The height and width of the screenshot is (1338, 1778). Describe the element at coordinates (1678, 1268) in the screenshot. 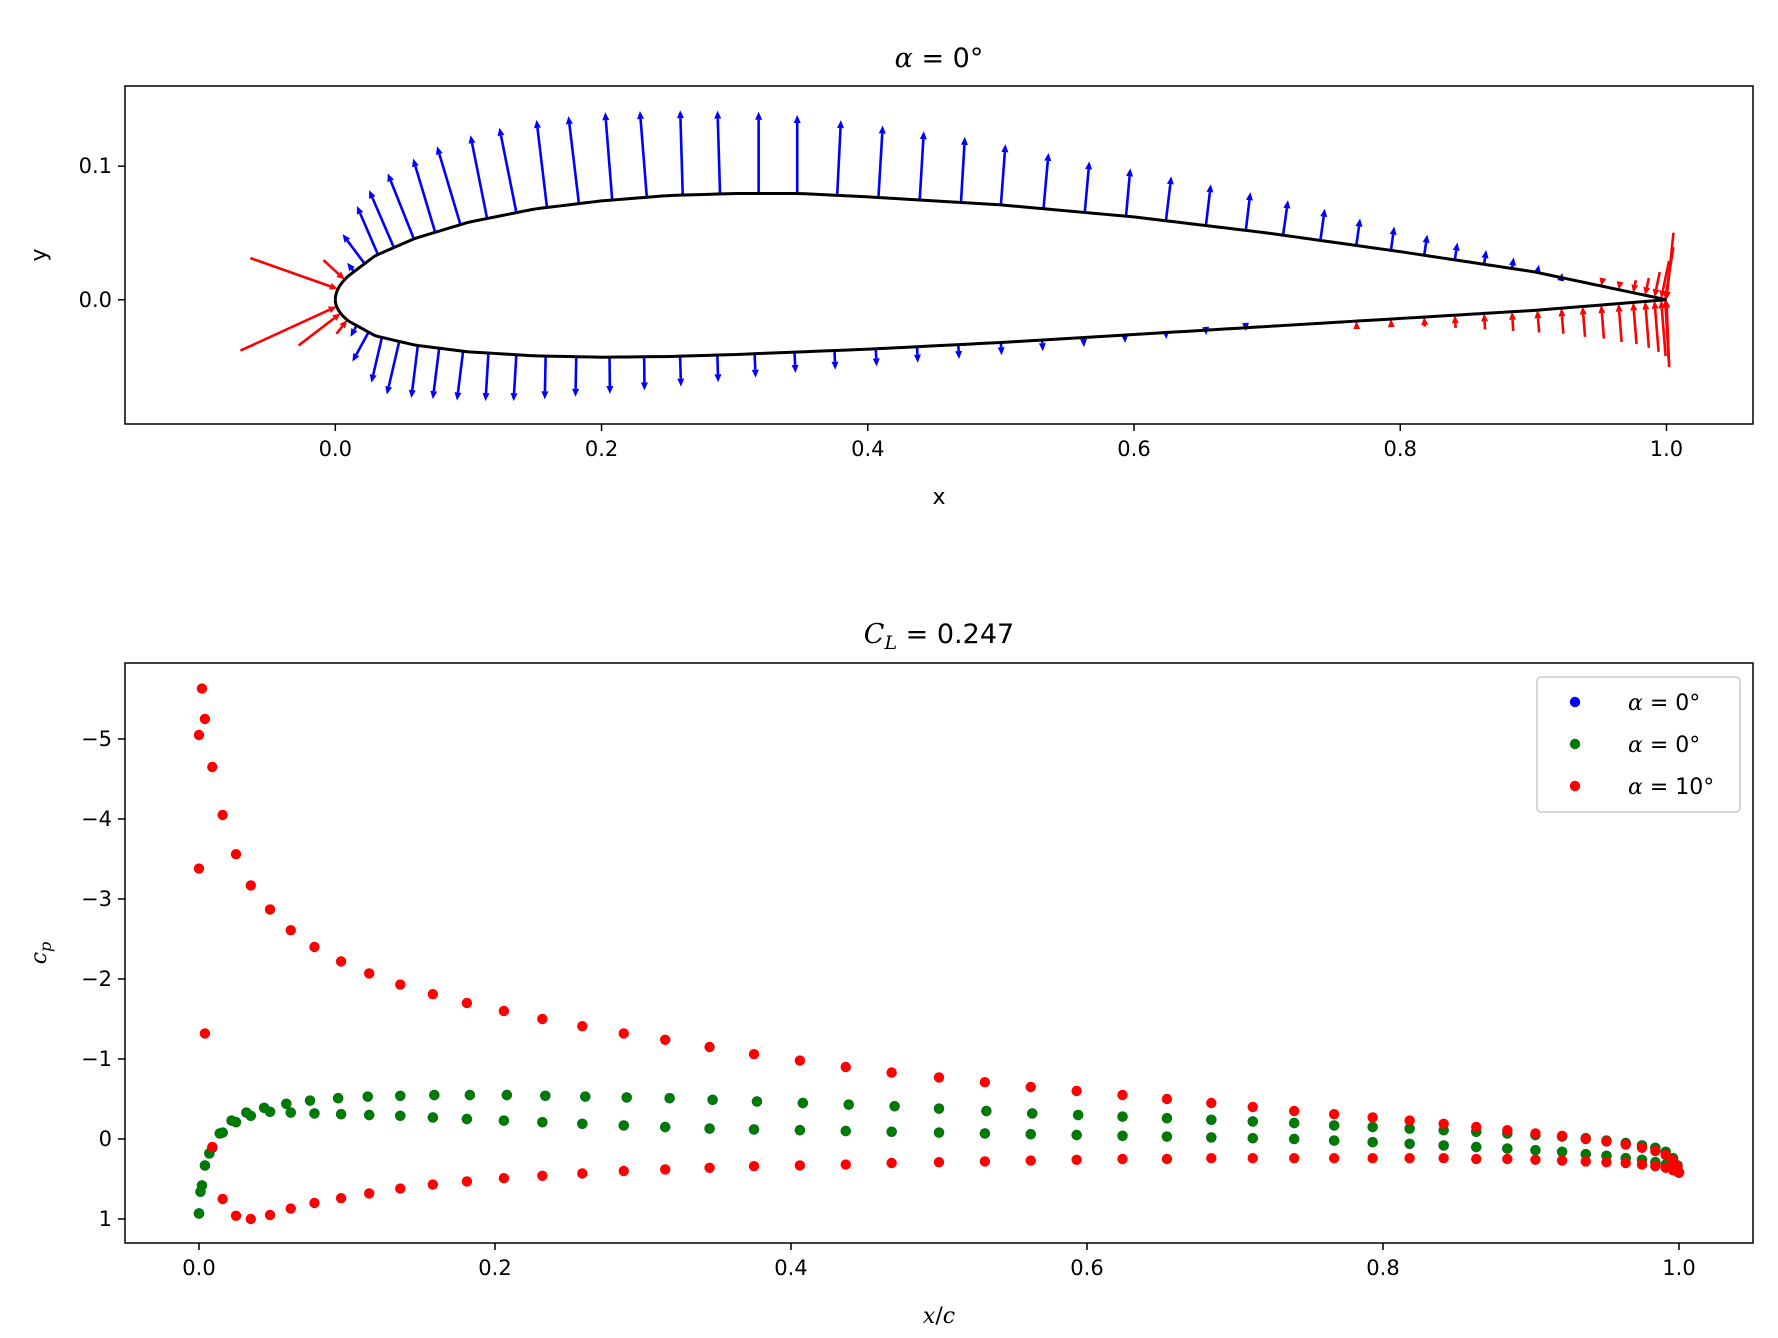

I see `x-tick-label: 1.0` at that location.